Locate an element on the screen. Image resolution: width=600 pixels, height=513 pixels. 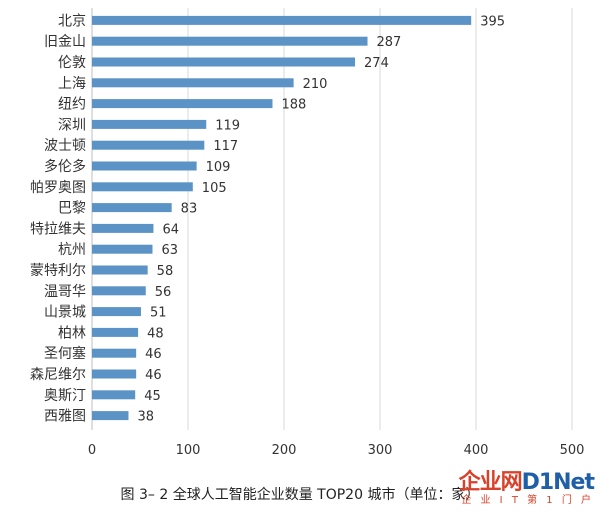
bar-巴黎 is located at coordinates (132, 208).